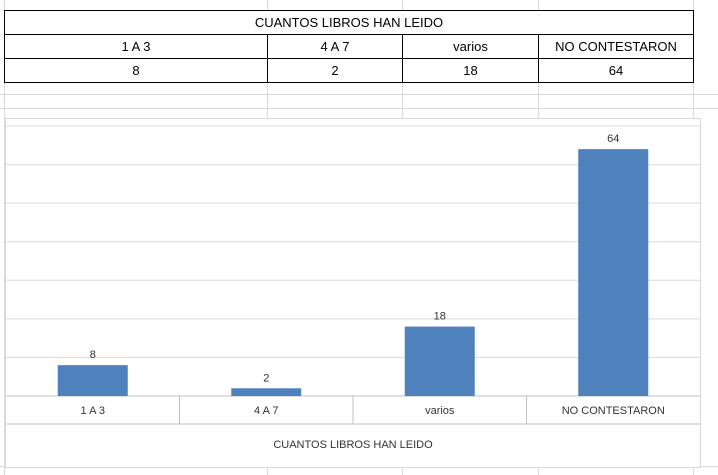  I want to click on table-header-cell: 4 A 7, so click(335, 46).